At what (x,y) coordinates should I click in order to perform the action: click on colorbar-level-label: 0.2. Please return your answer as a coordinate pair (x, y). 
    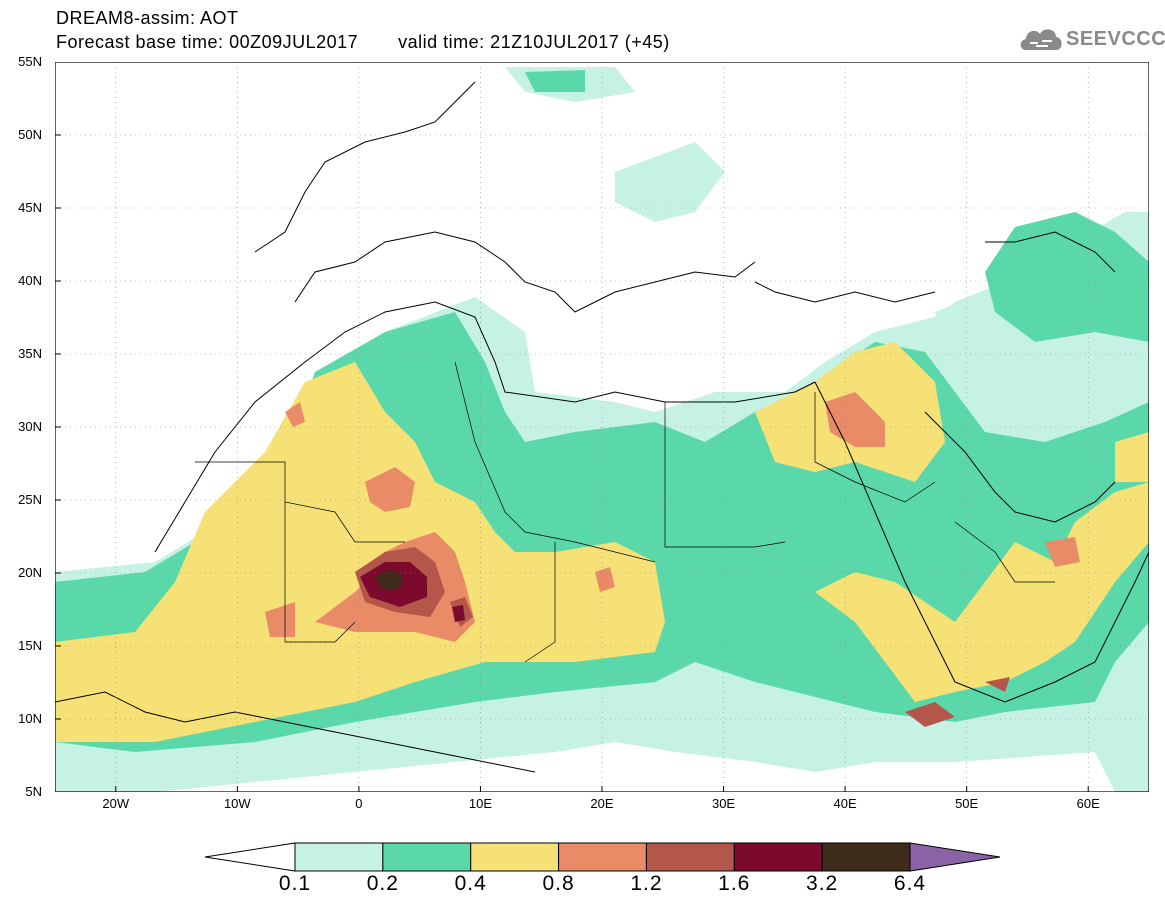
    Looking at the image, I should click on (382, 883).